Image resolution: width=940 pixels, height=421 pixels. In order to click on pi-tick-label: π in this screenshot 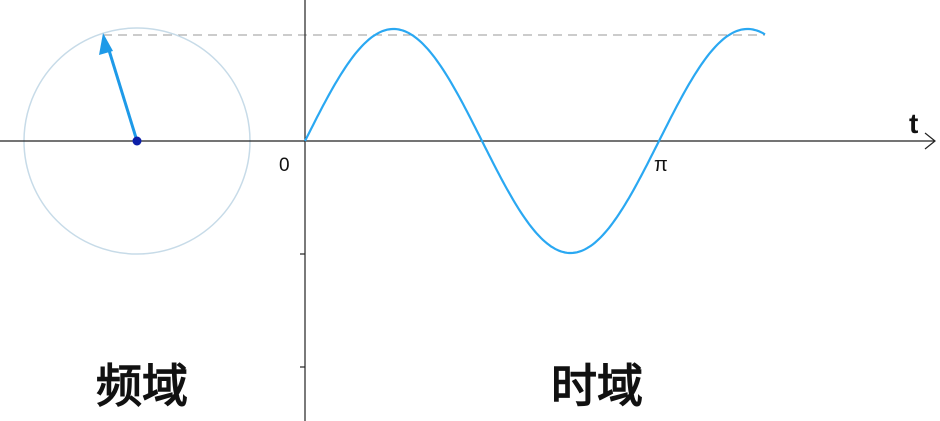, I will do `click(661, 165)`.